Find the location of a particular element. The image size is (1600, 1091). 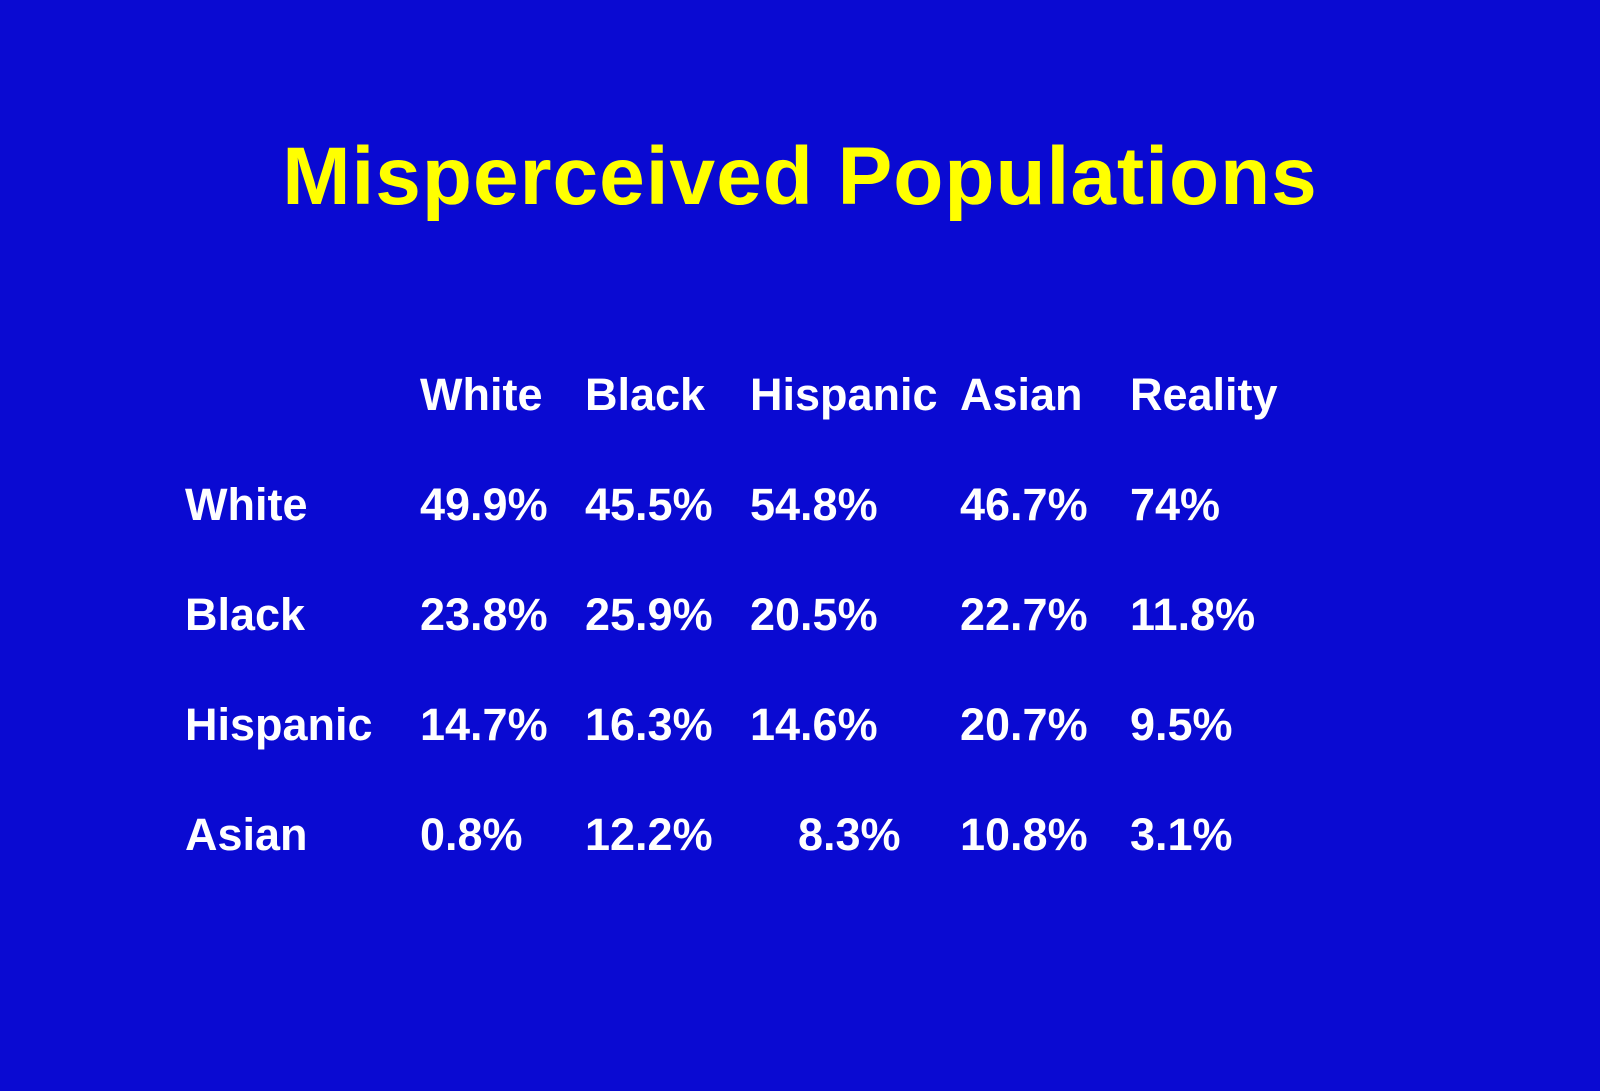

table-cell: 54.8% is located at coordinates (814, 504).